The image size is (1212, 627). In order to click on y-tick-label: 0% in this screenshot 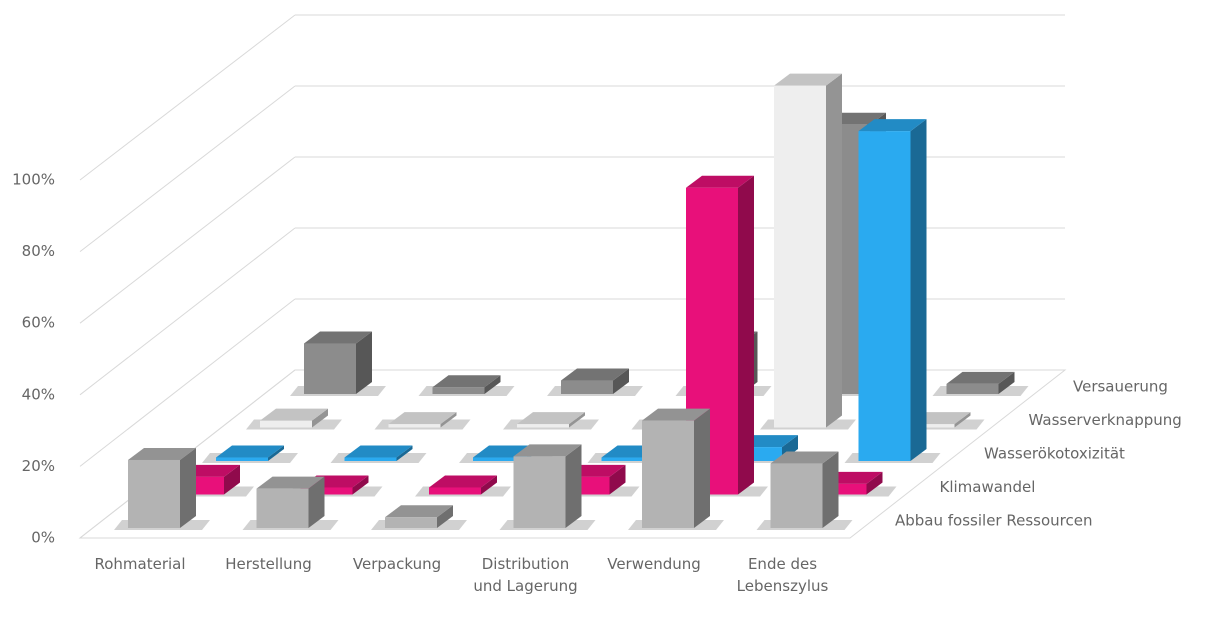, I will do `click(43, 538)`.